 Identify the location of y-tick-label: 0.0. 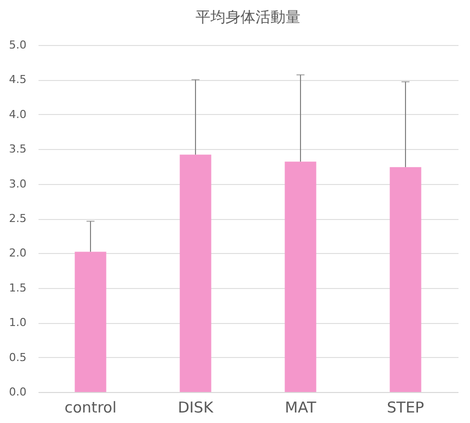
(17, 392).